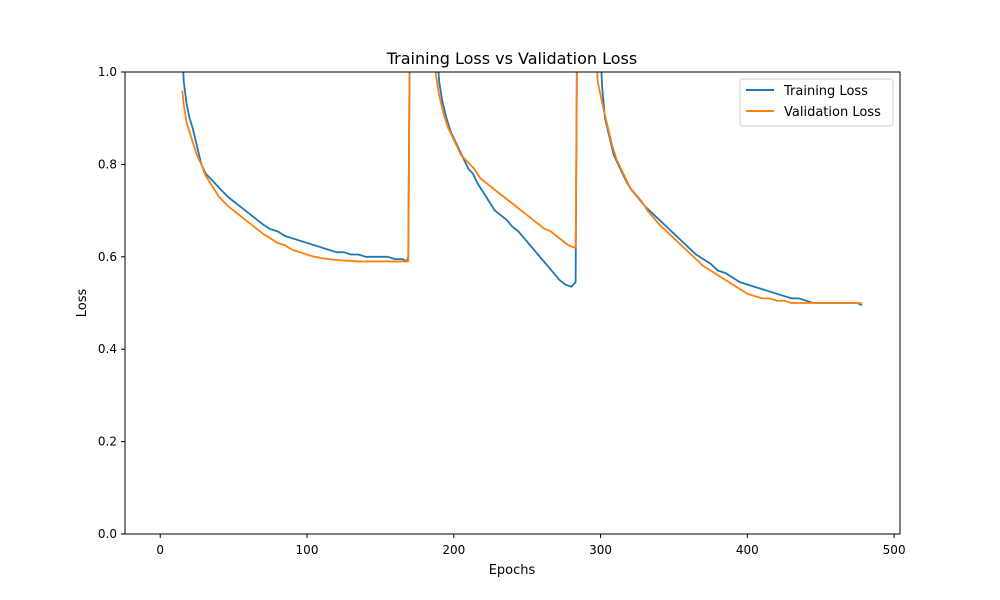 This screenshot has width=1000, height=600. What do you see at coordinates (107, 257) in the screenshot?
I see `y-tick-label: 0.6` at bounding box center [107, 257].